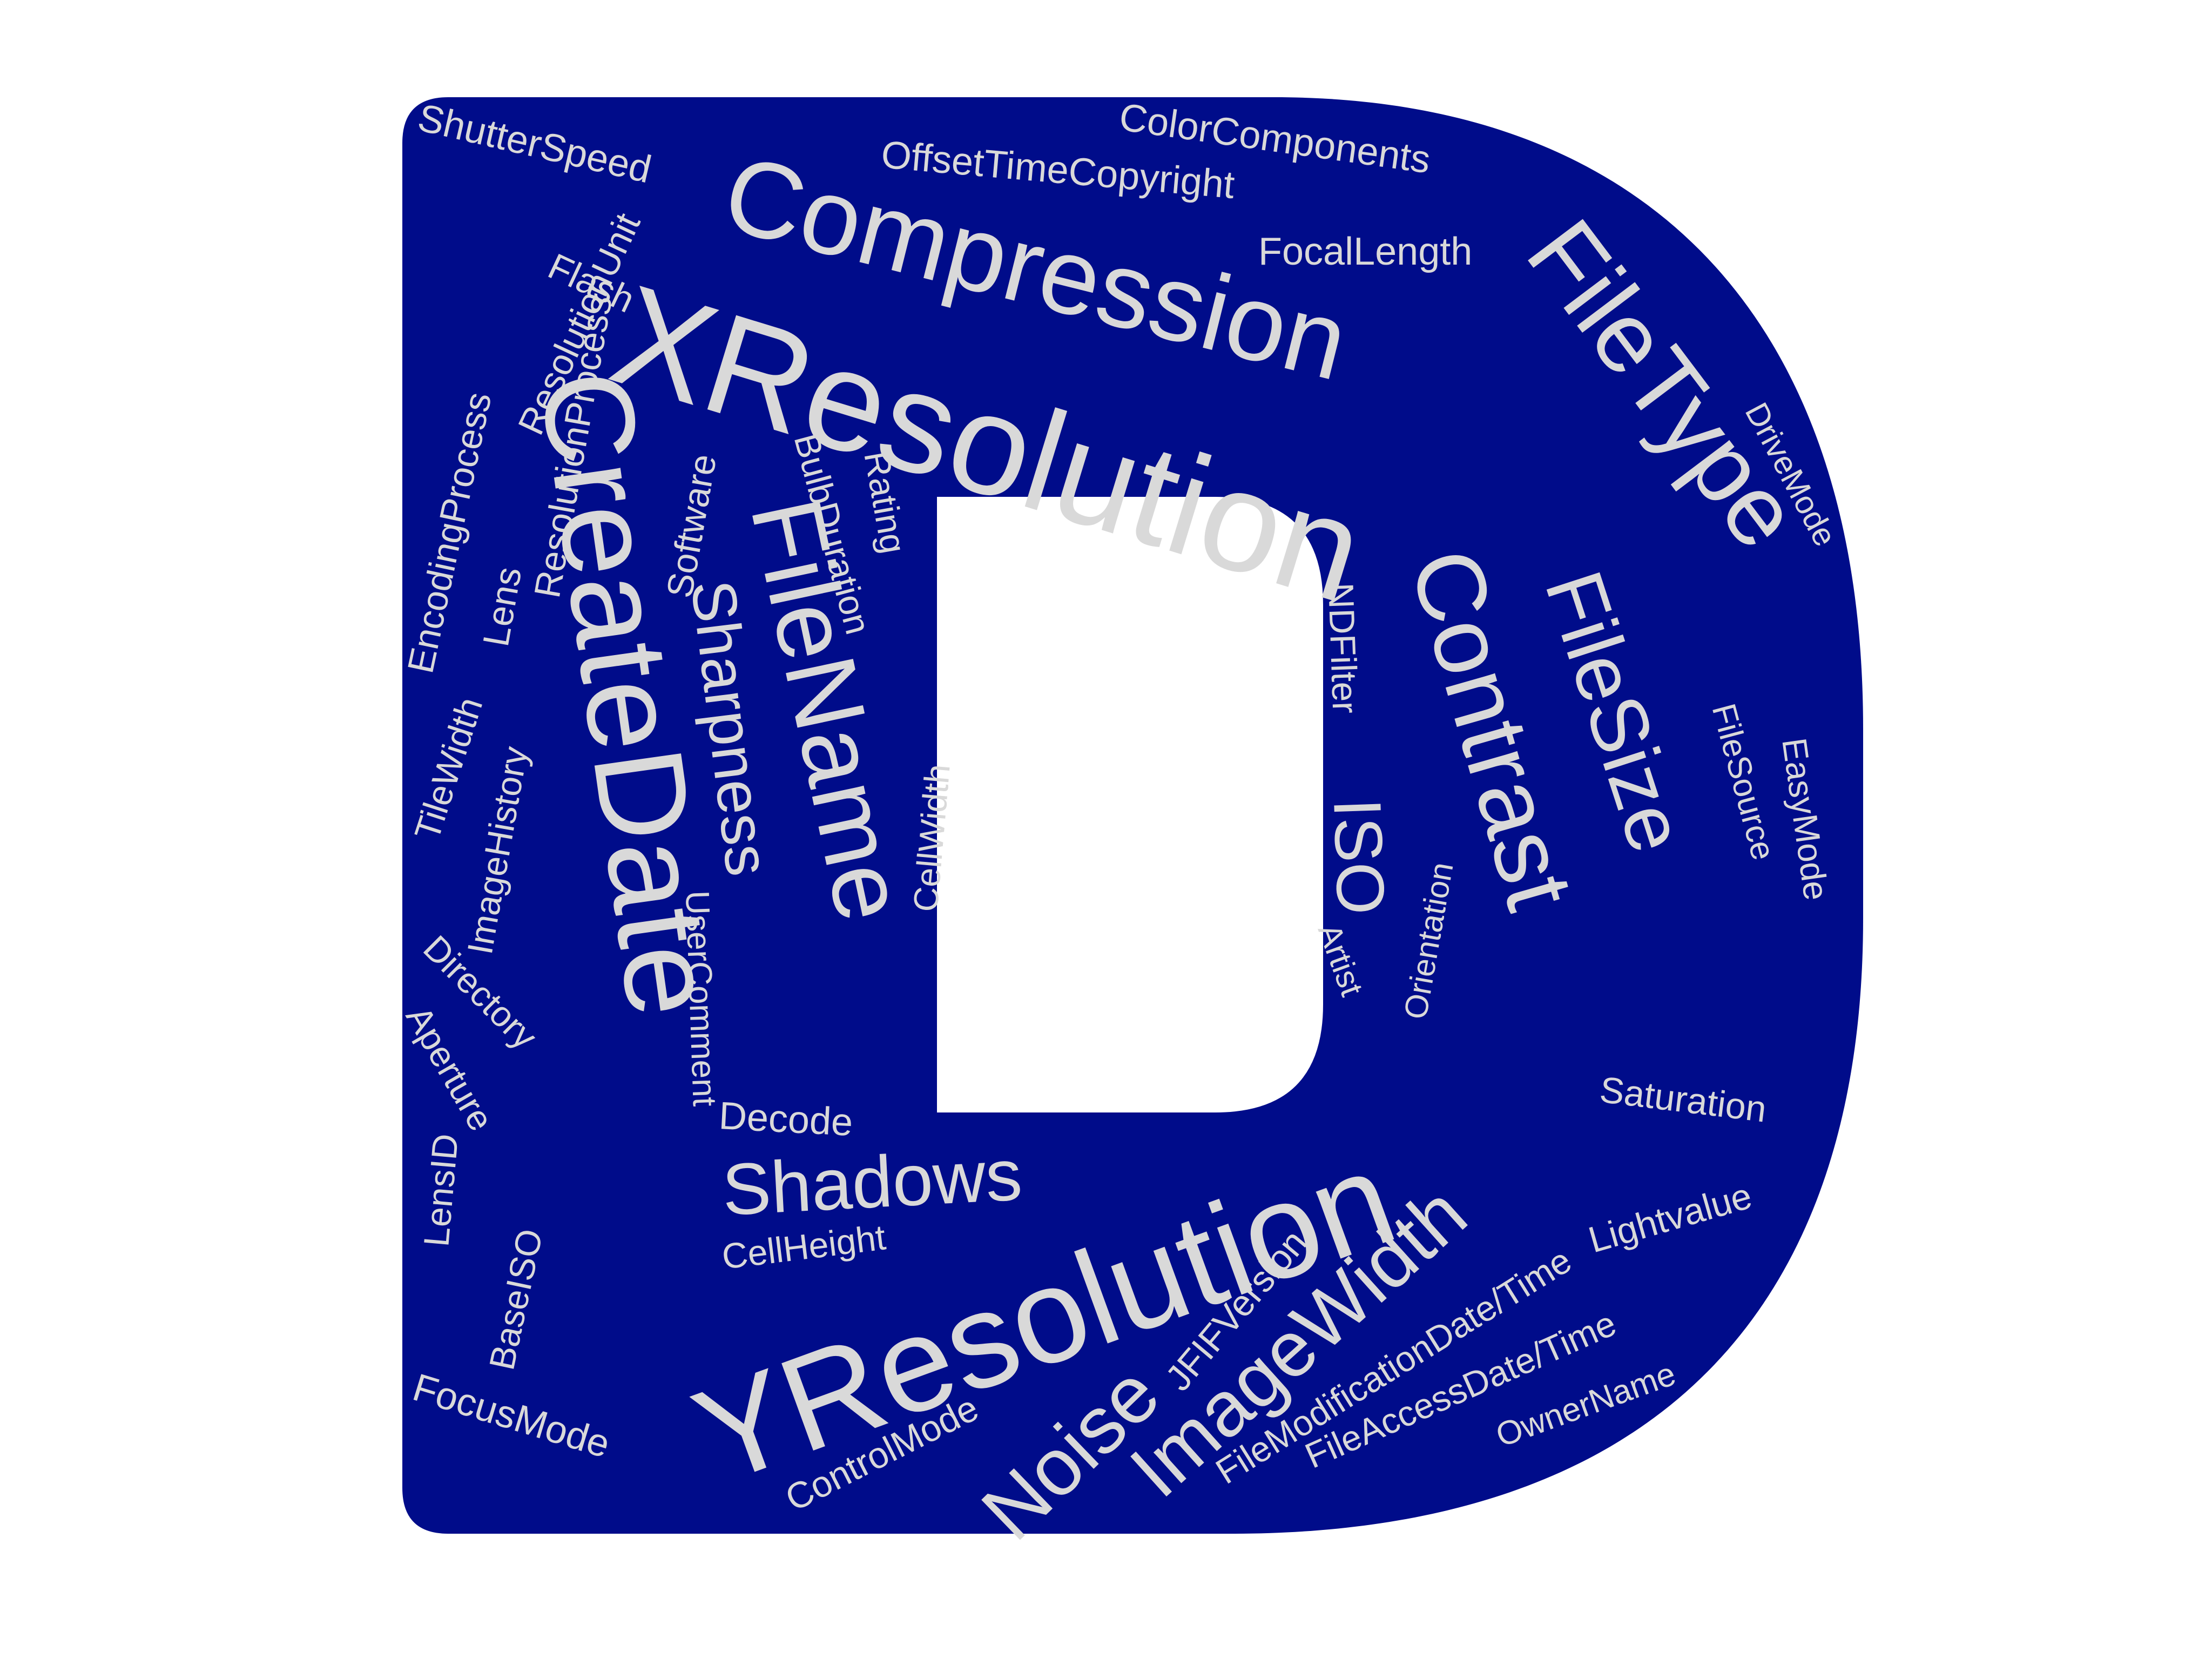 The width and height of the screenshot is (2212, 1659). I want to click on word-ndfilter: NDFilter, so click(1343, 648).